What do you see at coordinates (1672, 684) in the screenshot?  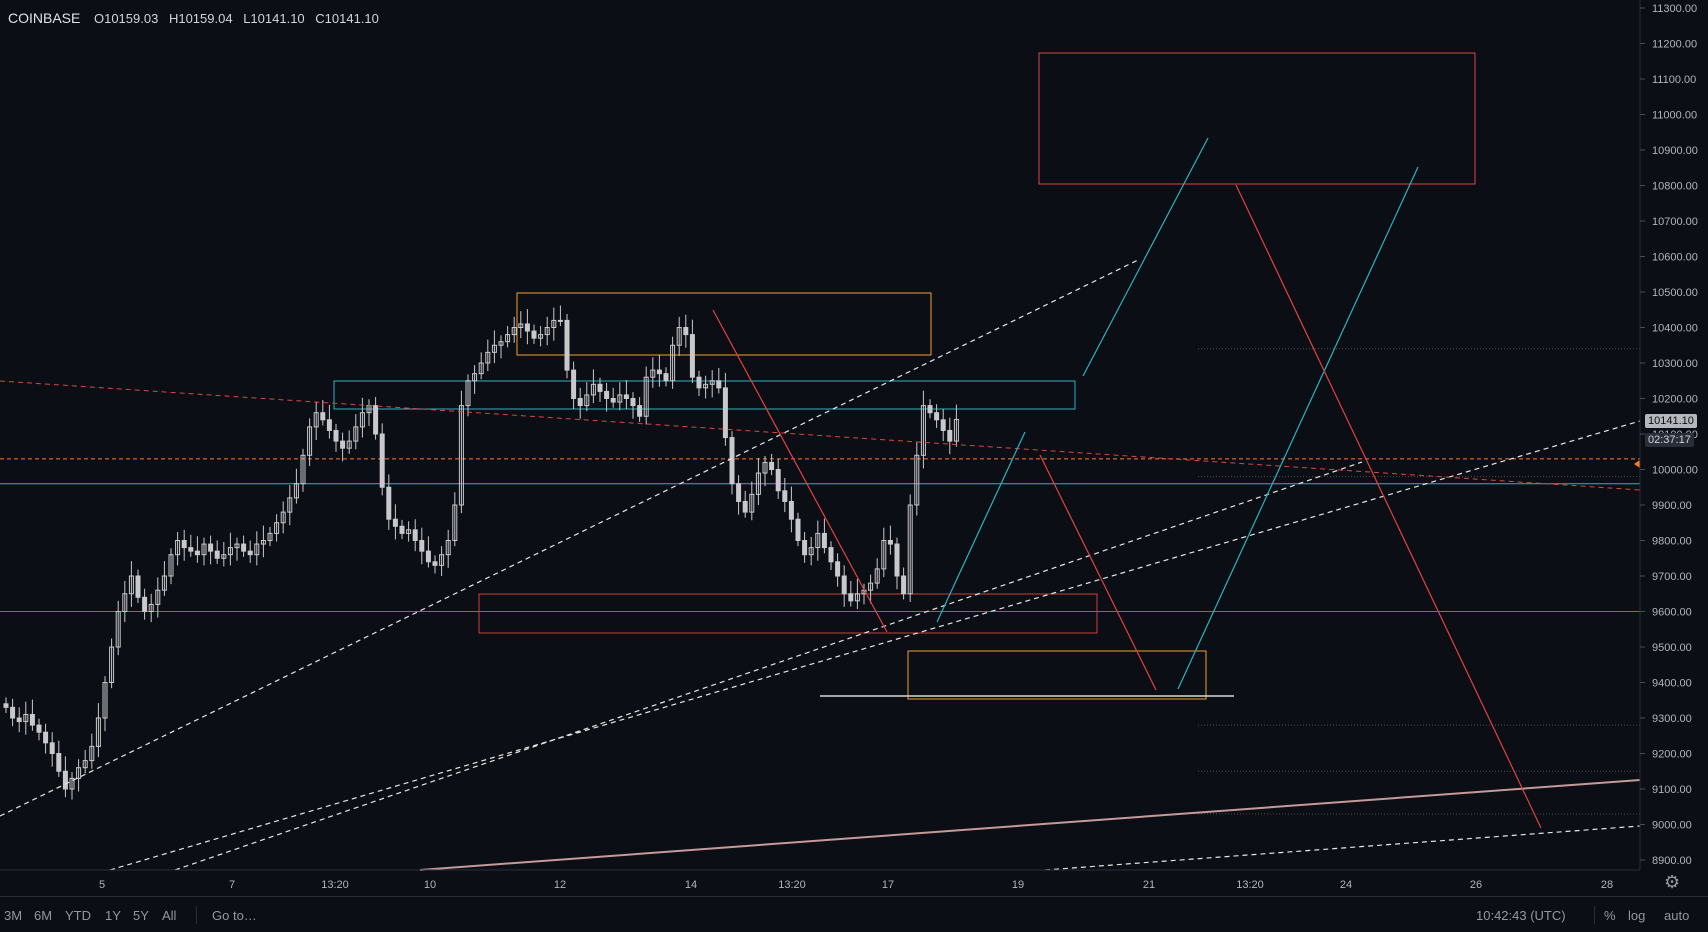 I see `price-tick-label: 9400.00` at bounding box center [1672, 684].